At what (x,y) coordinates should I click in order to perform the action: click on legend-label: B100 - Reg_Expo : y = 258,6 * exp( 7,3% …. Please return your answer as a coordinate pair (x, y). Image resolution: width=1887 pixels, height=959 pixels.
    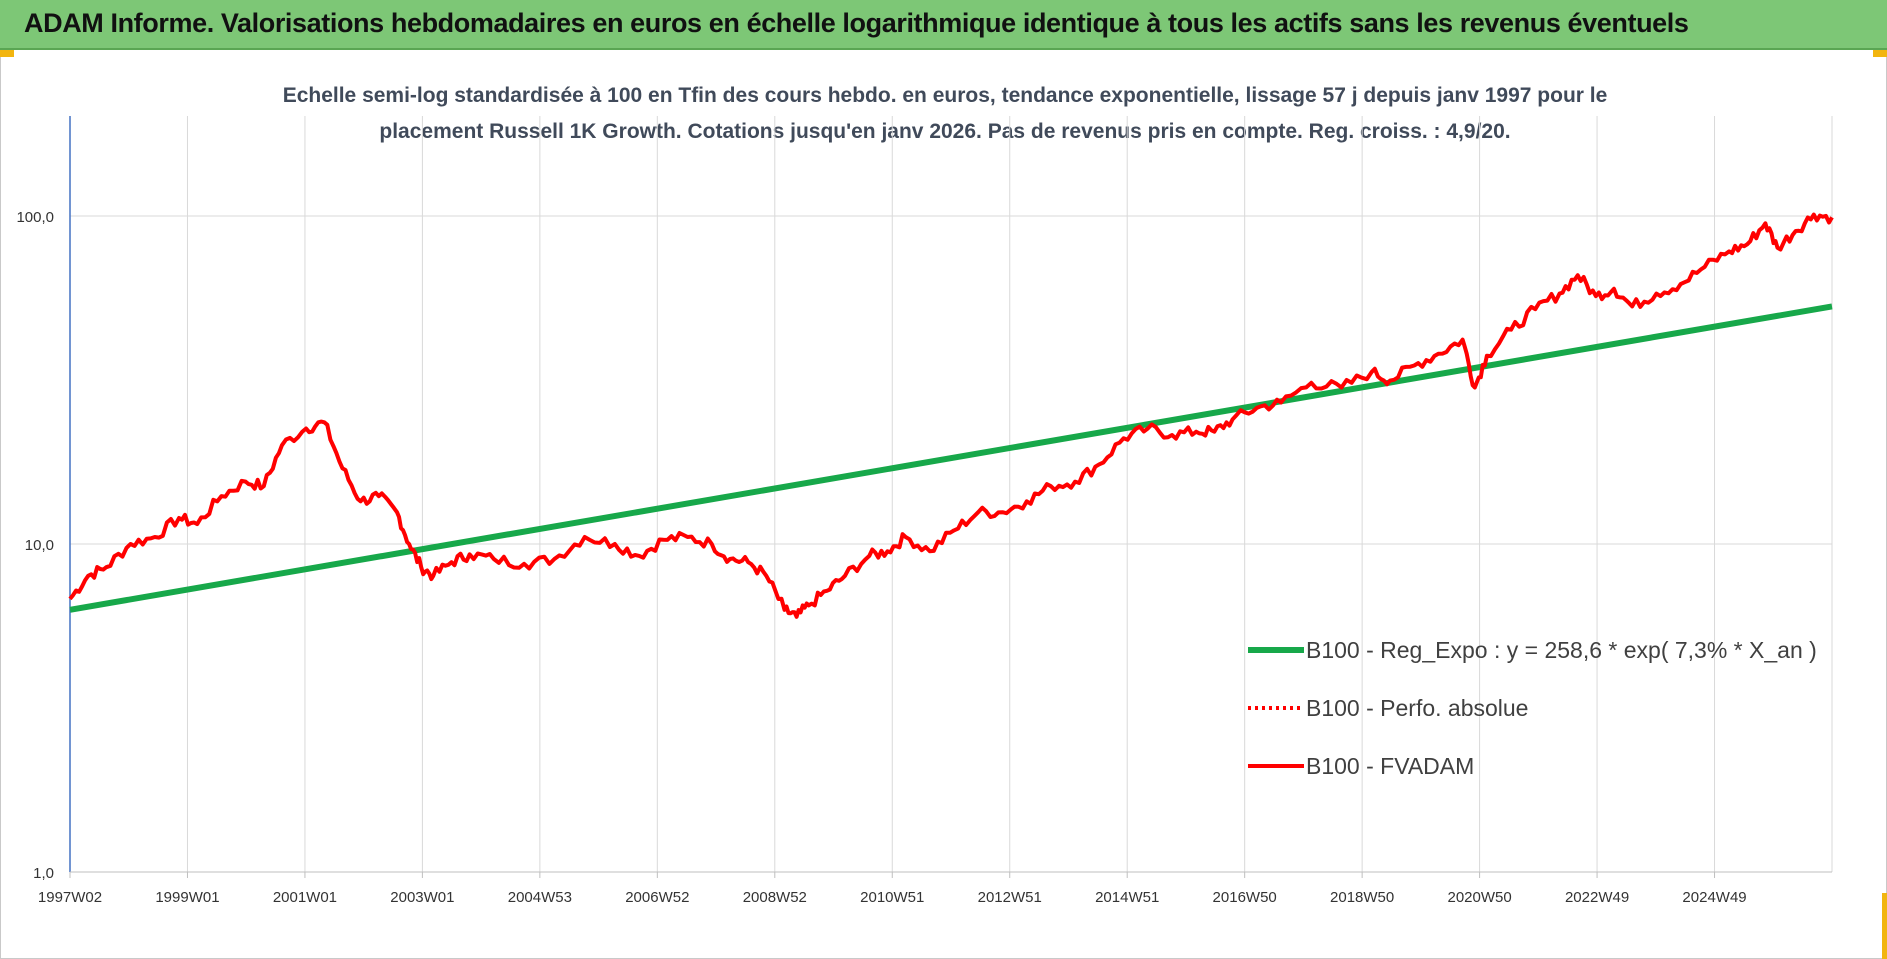
    Looking at the image, I should click on (1561, 650).